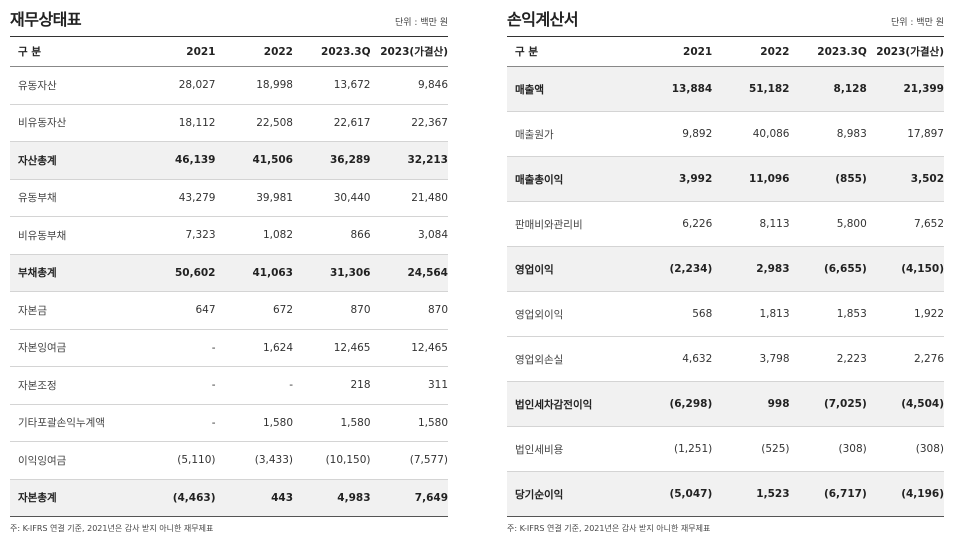 This screenshot has height=534, width=954. What do you see at coordinates (905, 224) in the screenshot?
I see `income-row-value: 7,652` at bounding box center [905, 224].